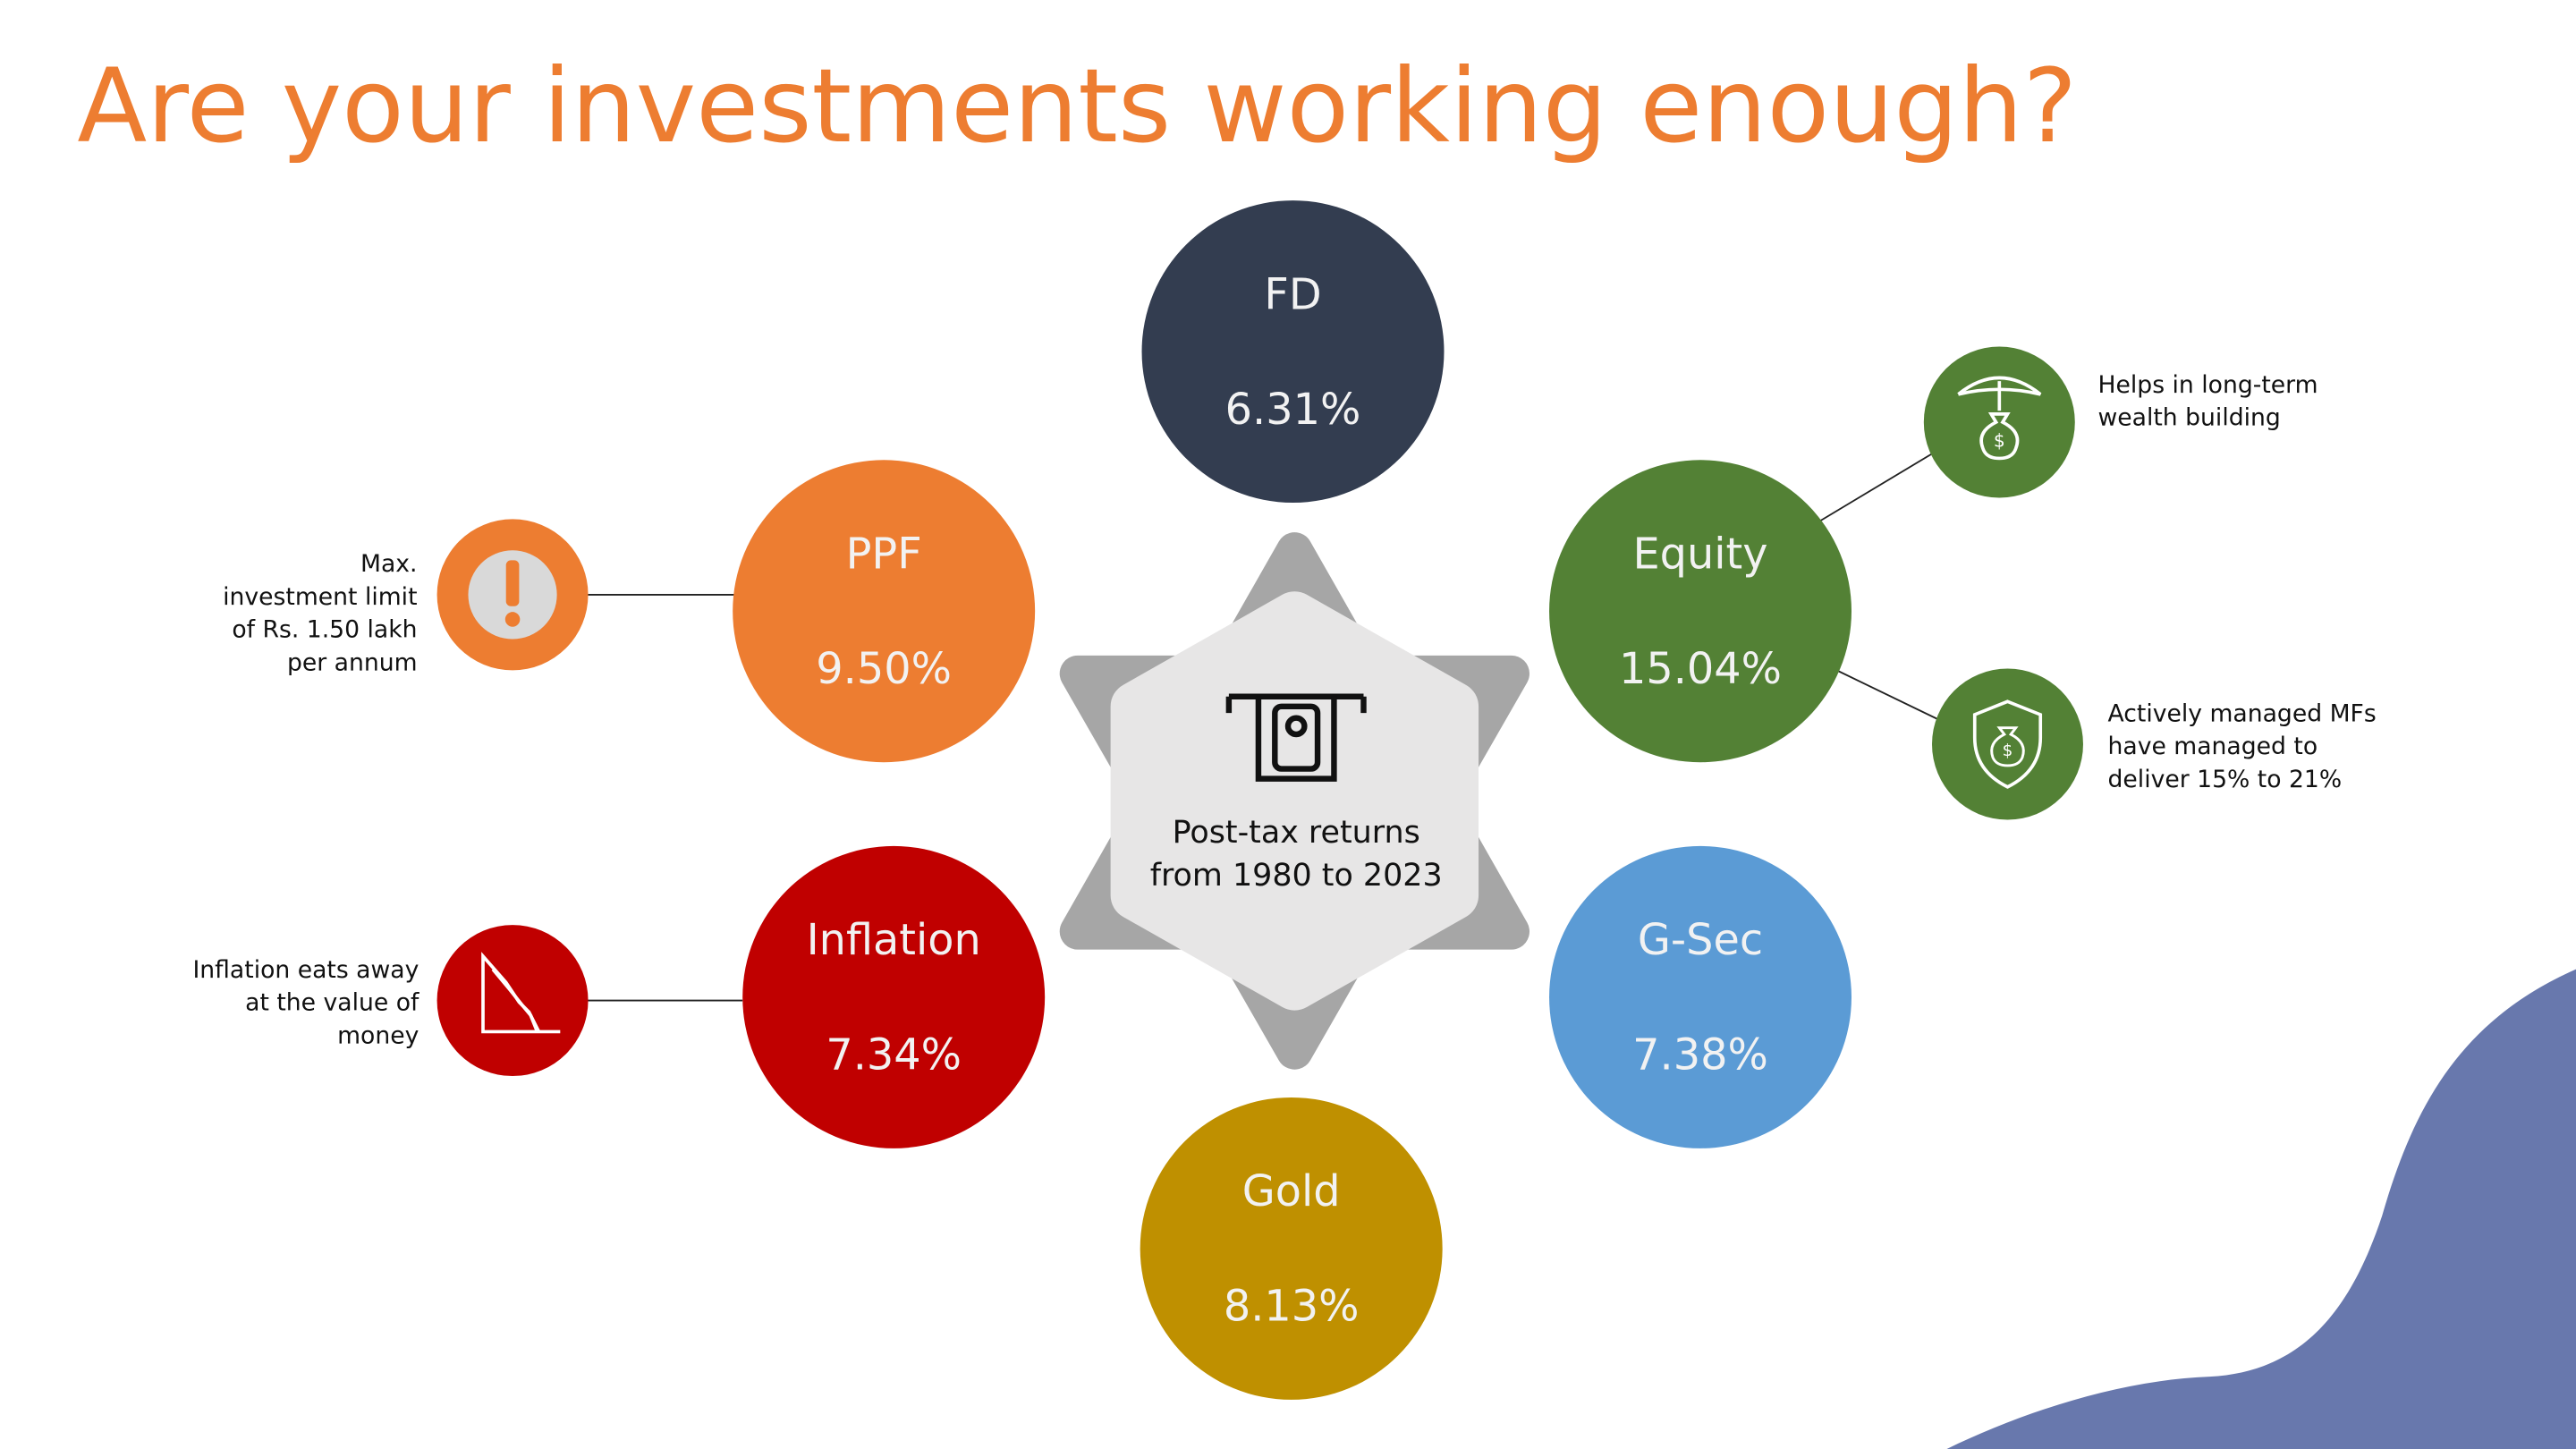 The width and height of the screenshot is (2576, 1449). I want to click on note-line: Helps in long-term, so click(2208, 385).